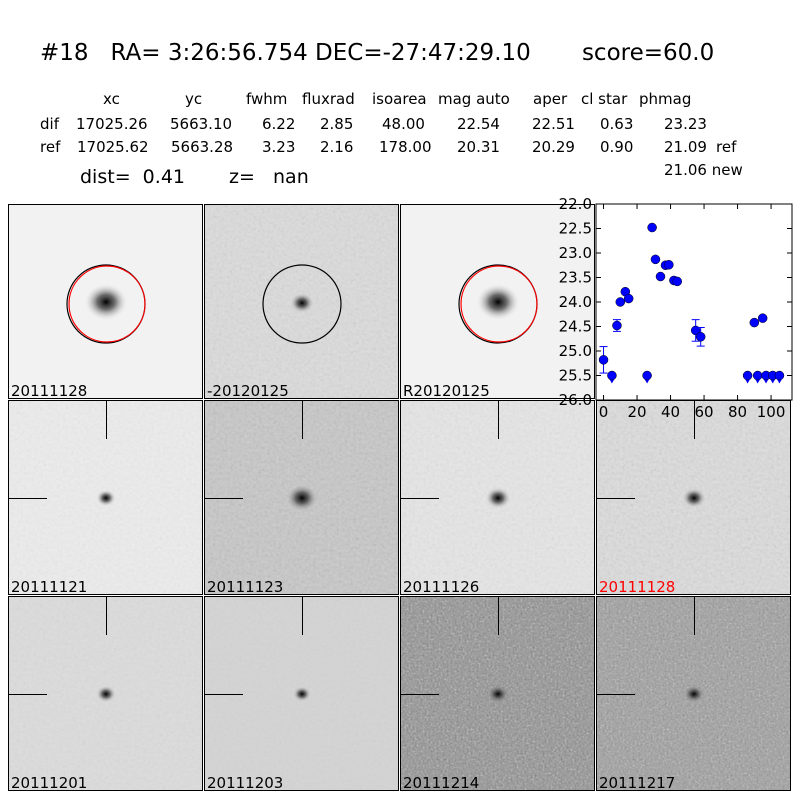 The width and height of the screenshot is (800, 800). I want to click on aperture-circle, so click(302, 304).